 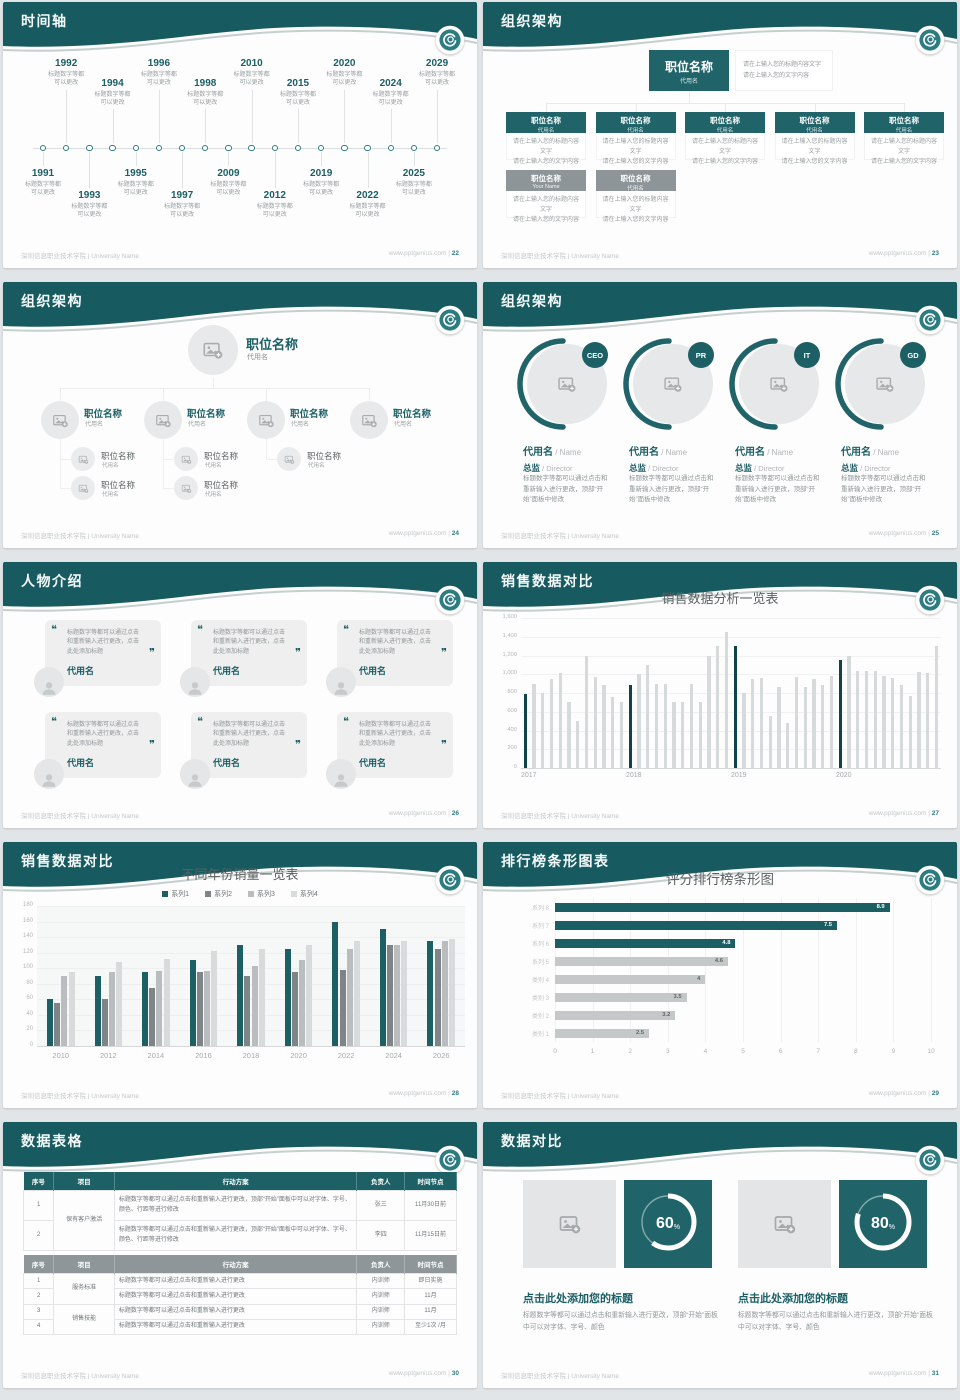 I want to click on table-cell: 标题数字等都可以通过点击和重新输入进行更改, so click(x=235, y=1296).